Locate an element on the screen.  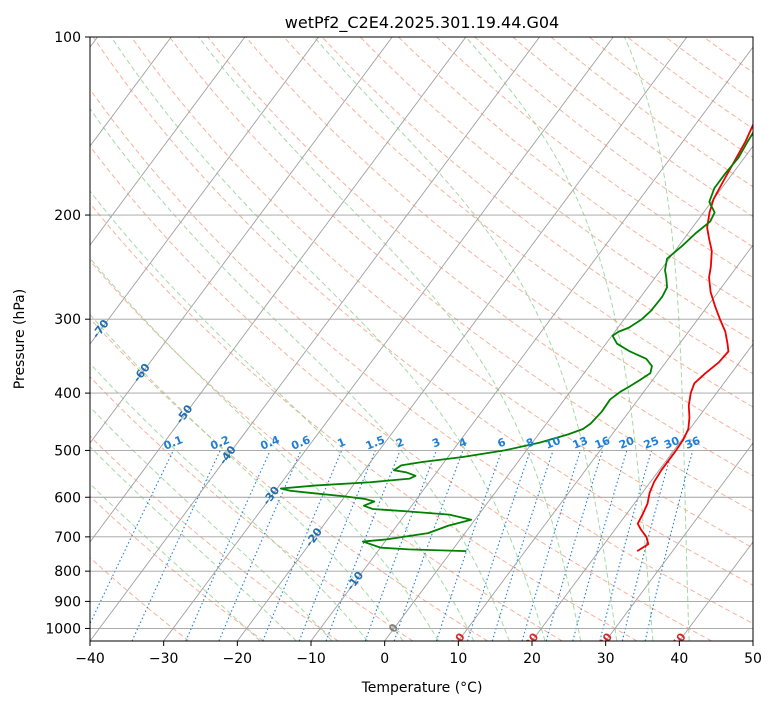
isotherm-label: -50 is located at coordinates (184, 414).